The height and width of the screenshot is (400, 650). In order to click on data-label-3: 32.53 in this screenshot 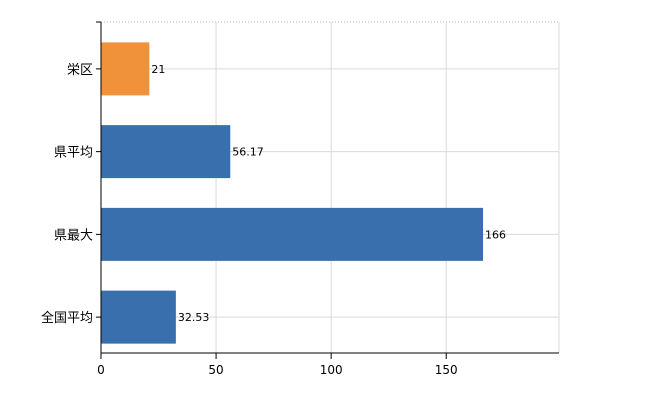, I will do `click(194, 317)`.